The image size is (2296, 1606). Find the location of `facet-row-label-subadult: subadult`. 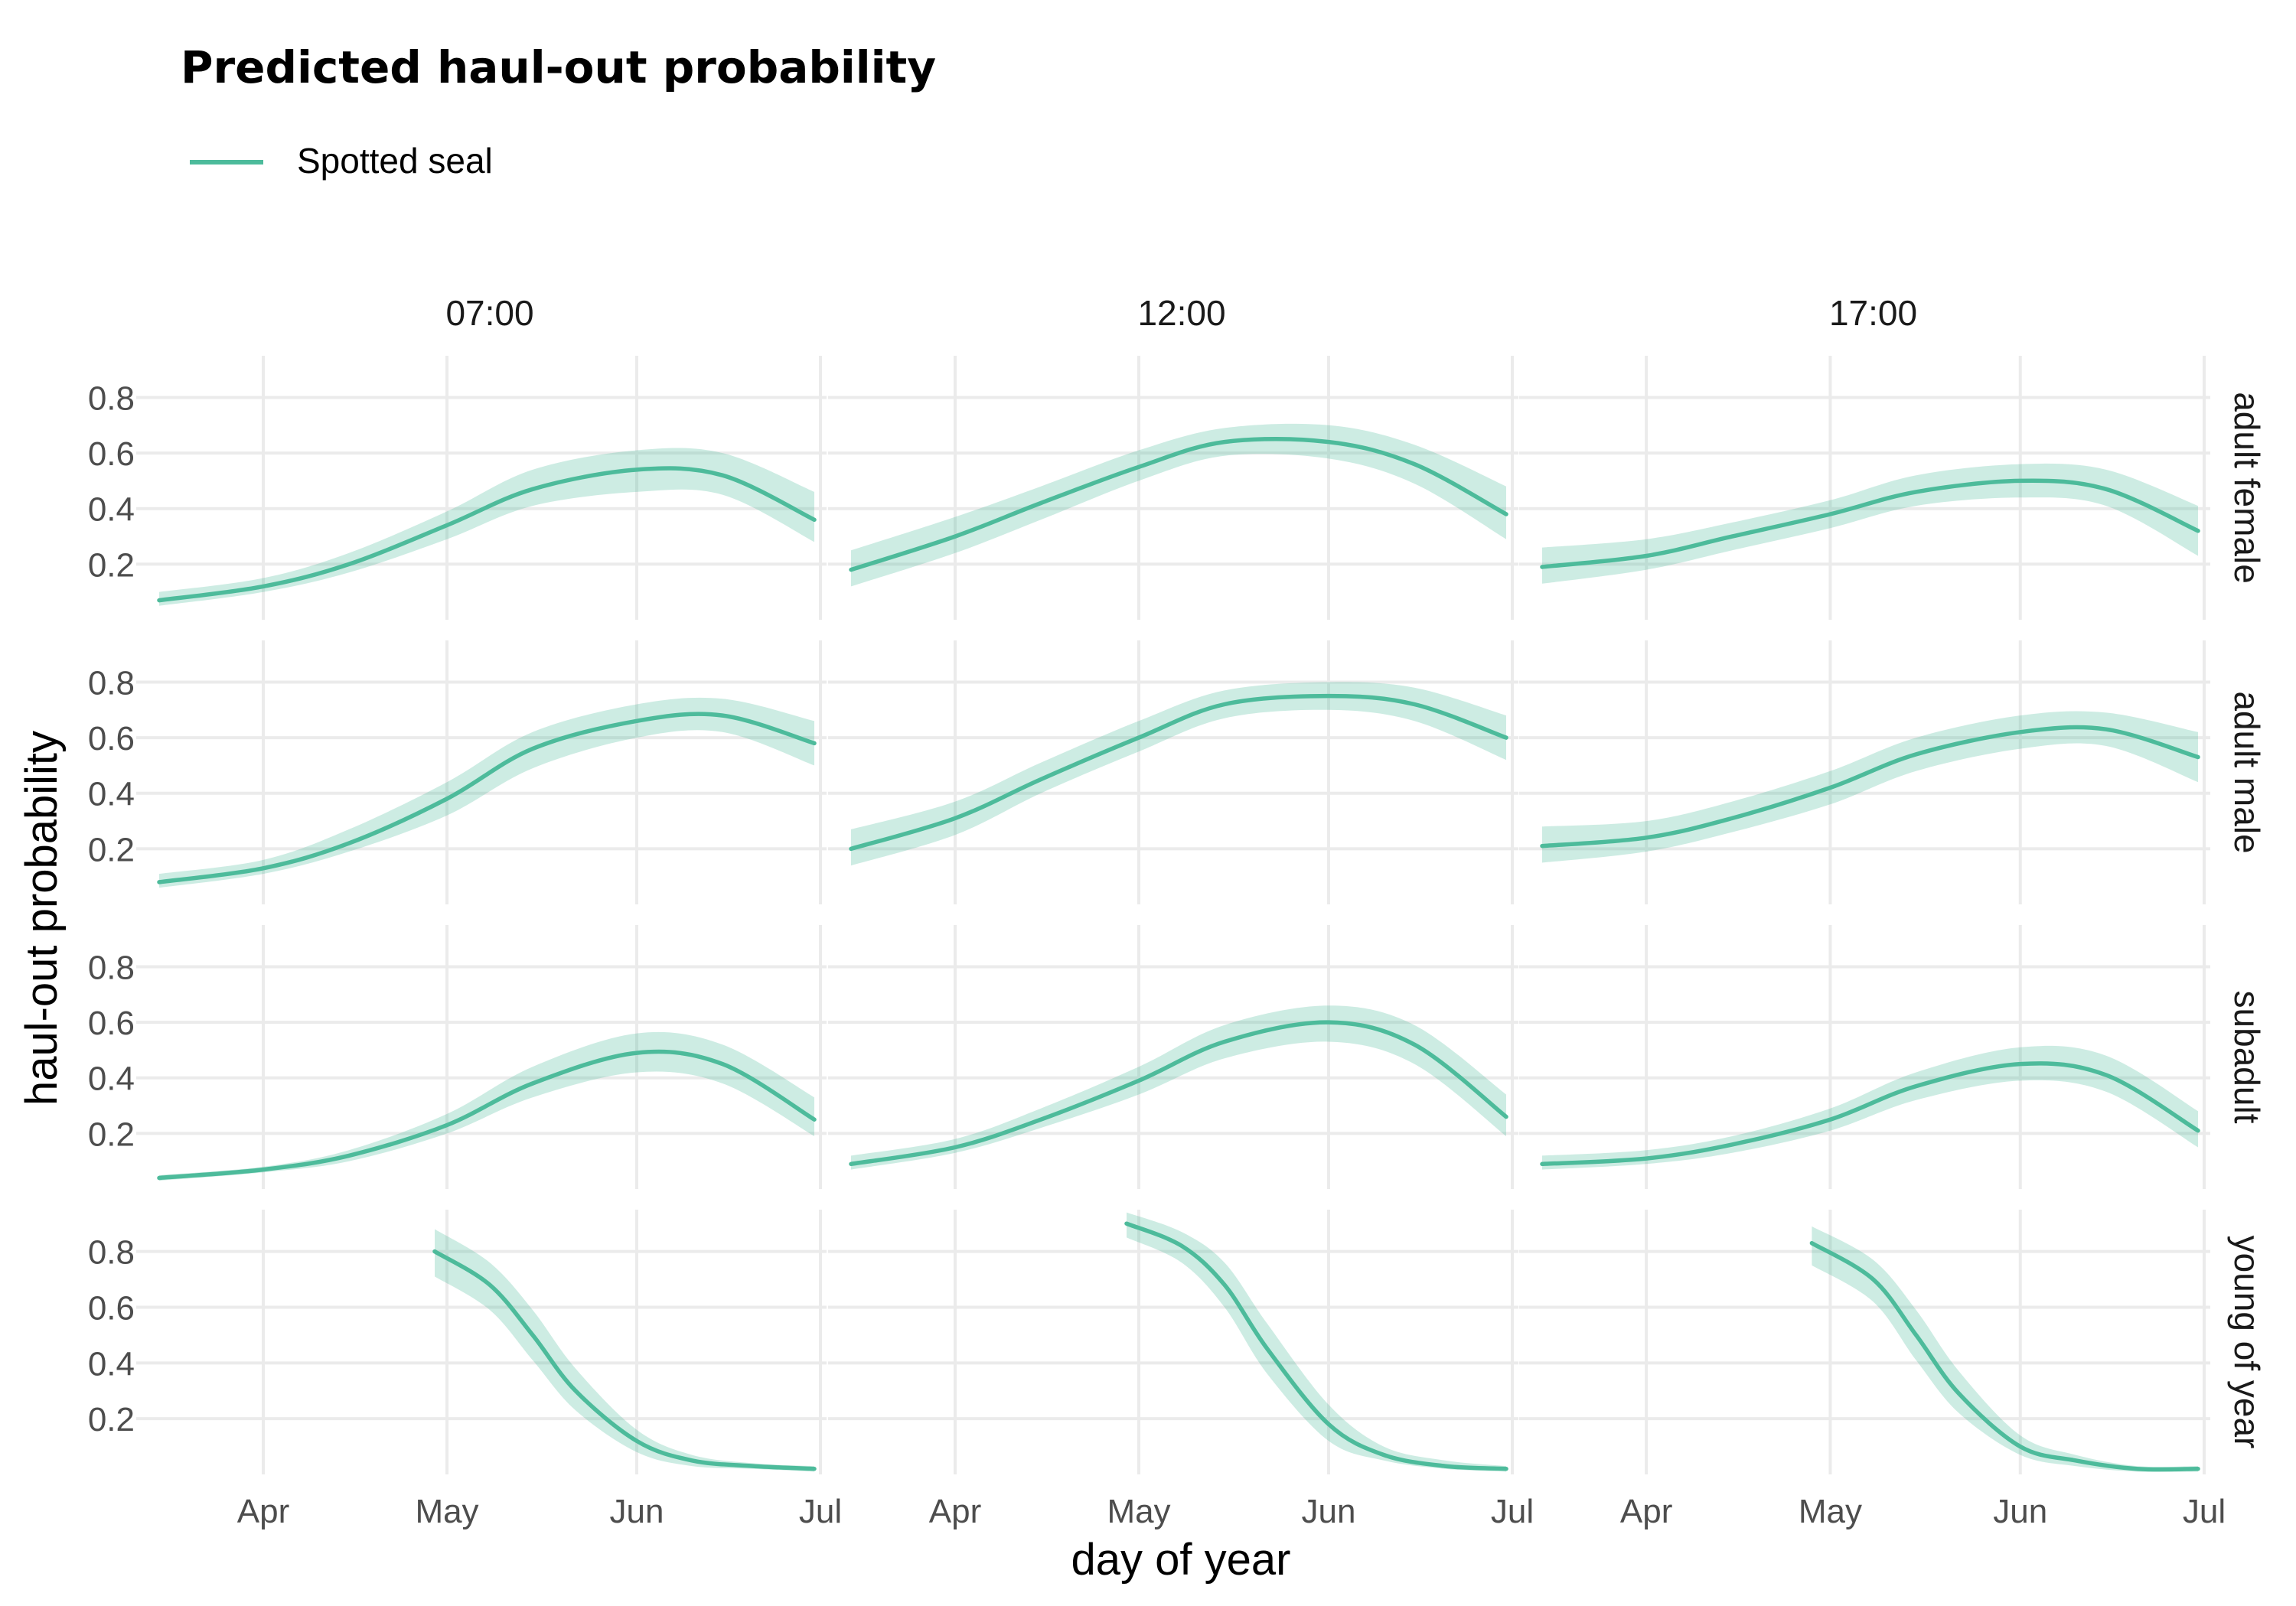

facet-row-label-subadult: subadult is located at coordinates (2247, 1057).